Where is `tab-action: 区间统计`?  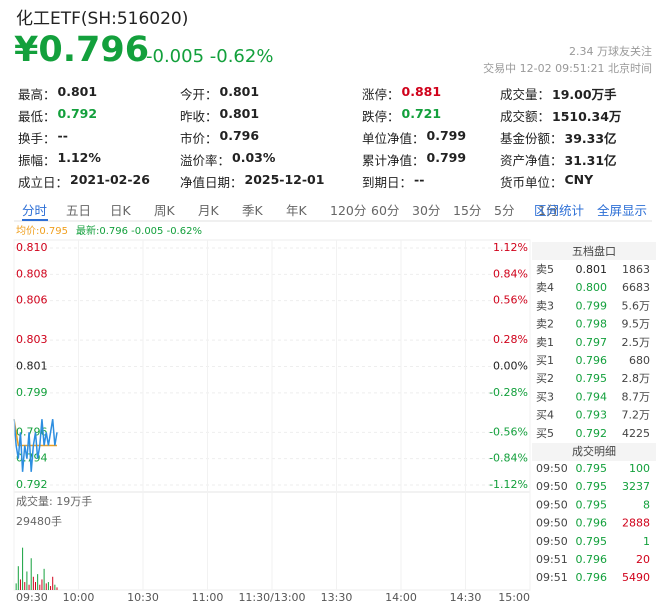
tab-action: 区间统计 is located at coordinates (559, 210).